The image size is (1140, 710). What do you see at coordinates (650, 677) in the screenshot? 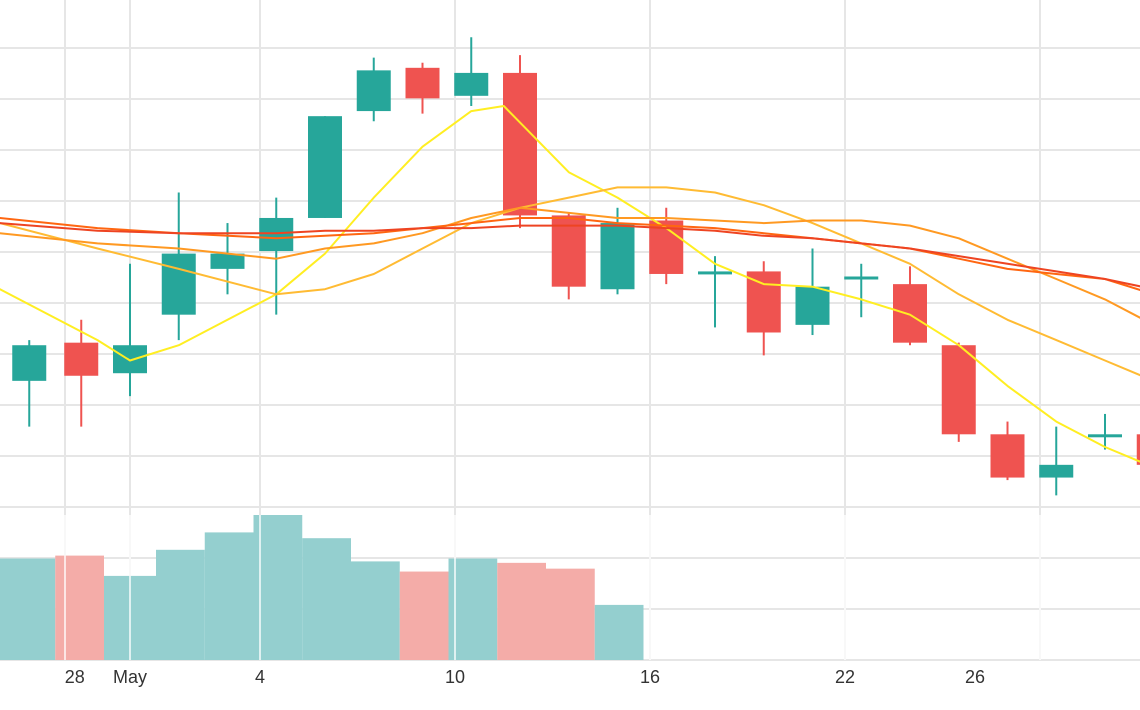
I see `x-tick-label: 16` at bounding box center [650, 677].